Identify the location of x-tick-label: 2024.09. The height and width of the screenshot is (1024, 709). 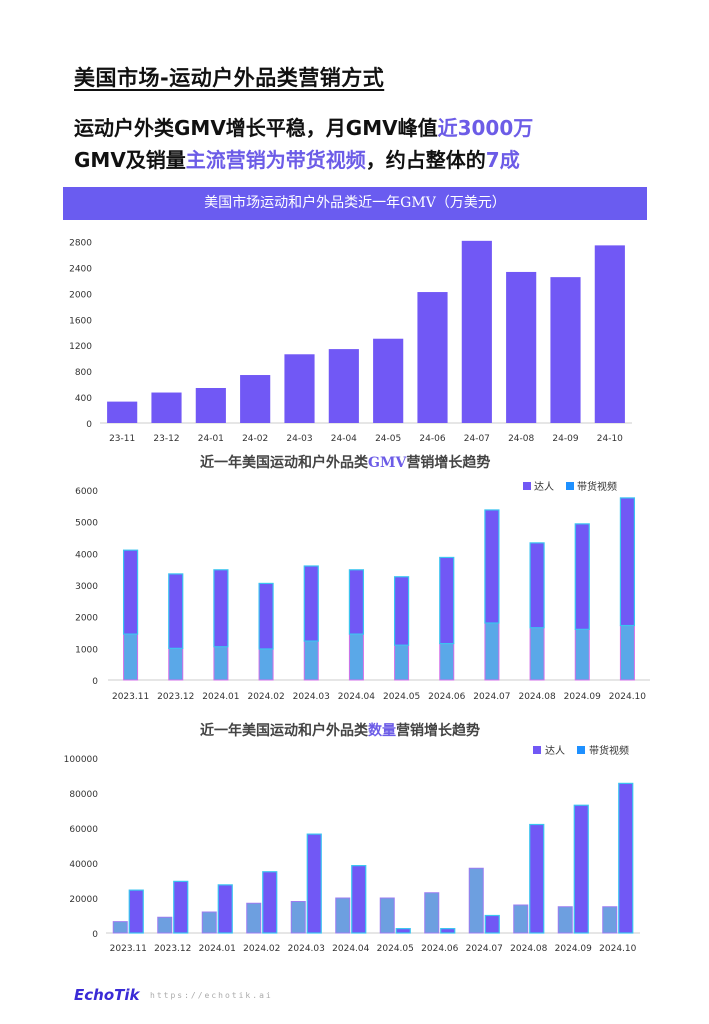
(582, 697).